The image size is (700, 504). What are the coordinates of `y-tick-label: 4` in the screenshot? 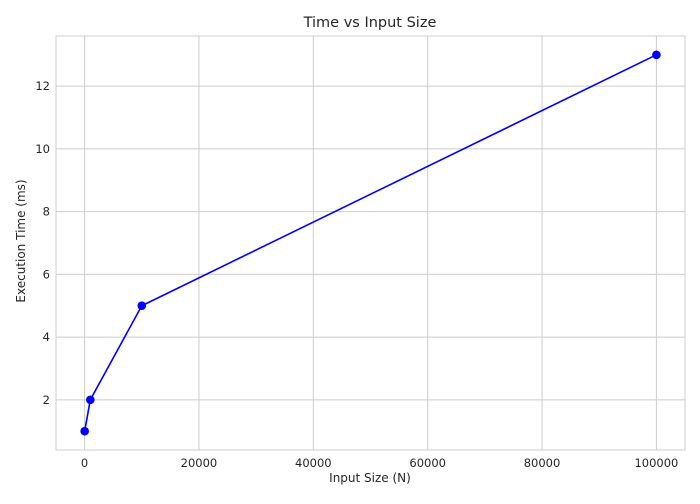 It's located at (46, 337).